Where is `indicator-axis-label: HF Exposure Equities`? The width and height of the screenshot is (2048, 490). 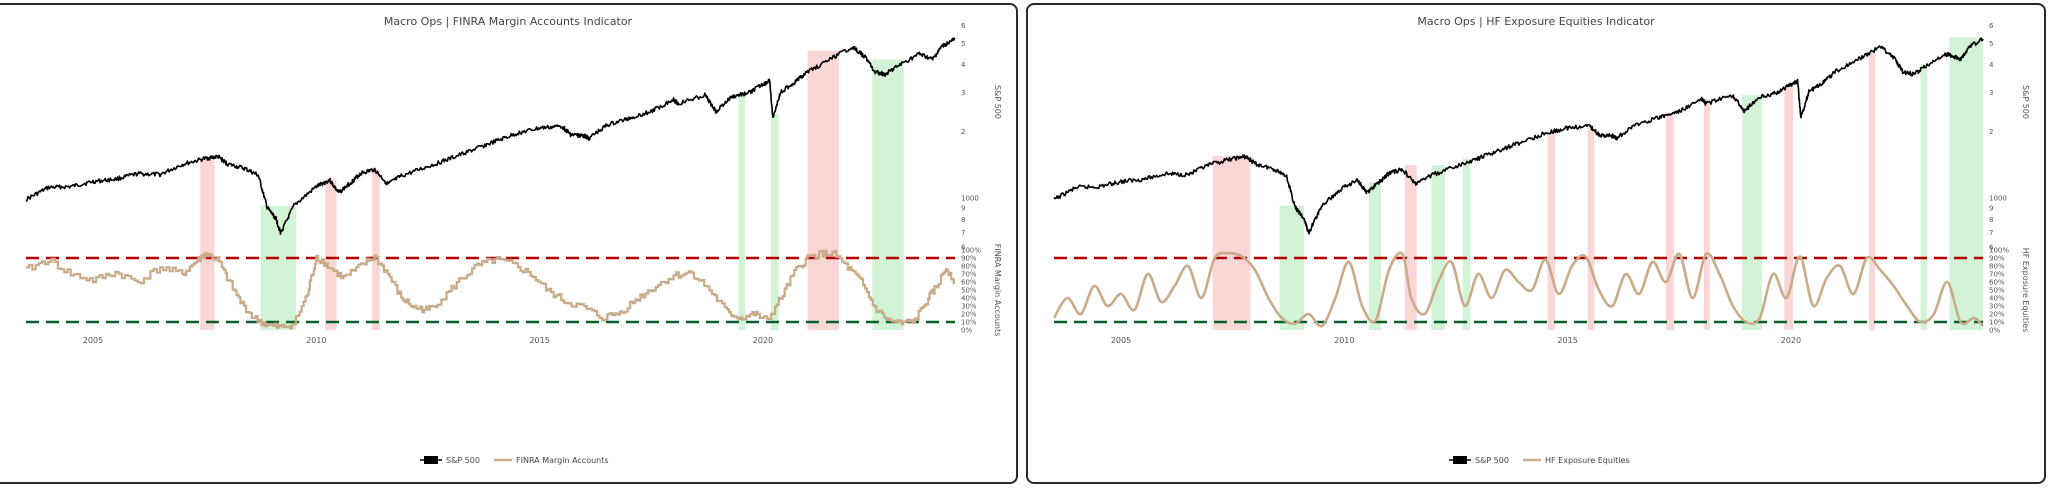 indicator-axis-label: HF Exposure Equities is located at coordinates (2025, 290).